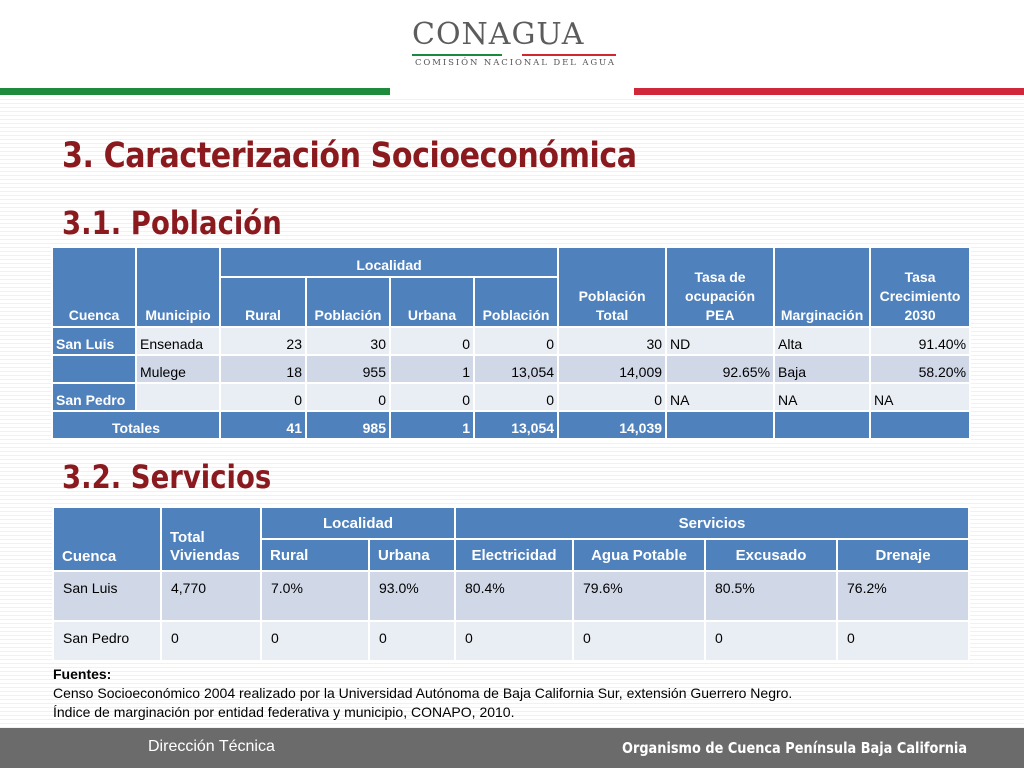 This screenshot has width=1024, height=768. I want to click on header-municipio: Municipio, so click(178, 287).